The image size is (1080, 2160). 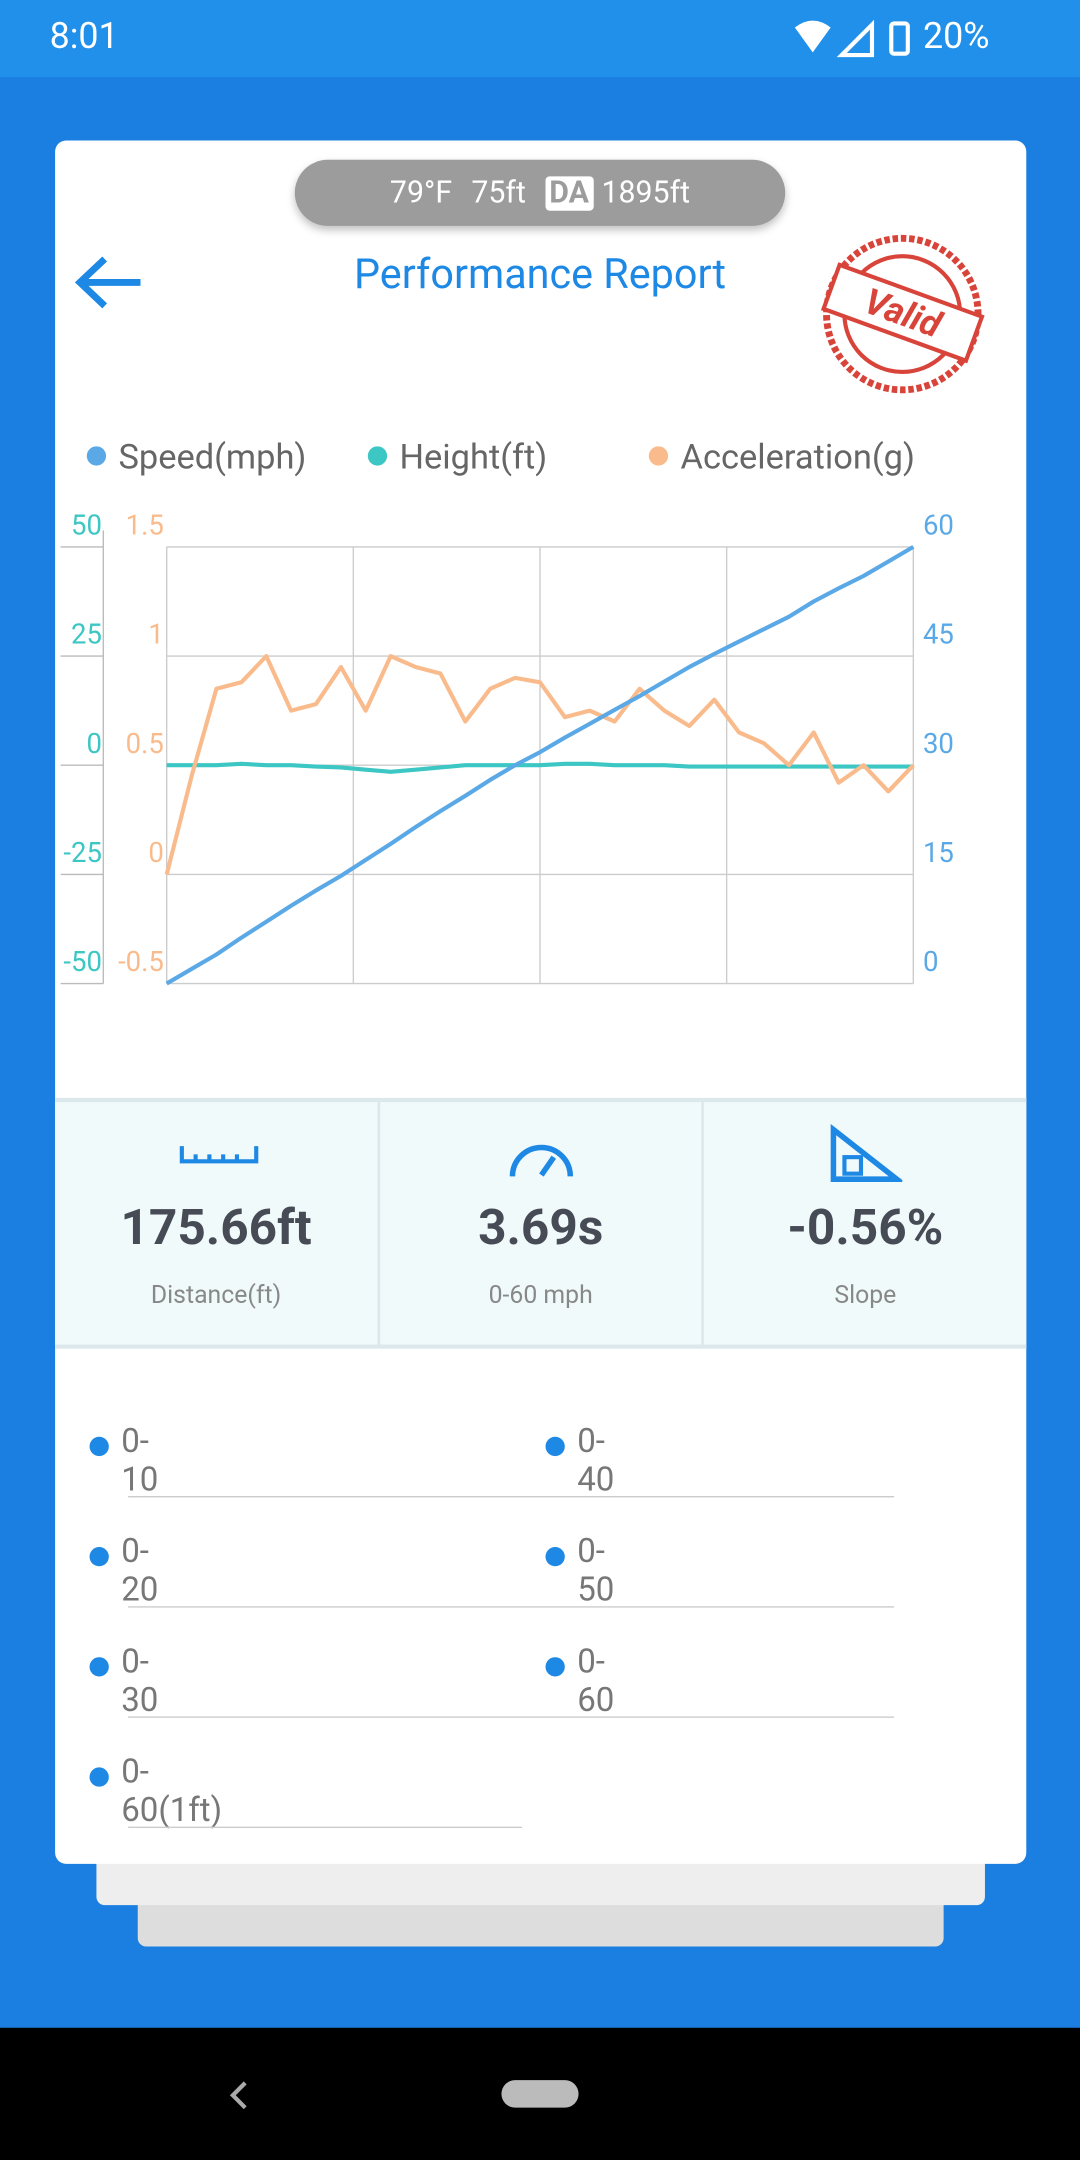 What do you see at coordinates (865, 1296) in the screenshot?
I see `stat-label: Slope` at bounding box center [865, 1296].